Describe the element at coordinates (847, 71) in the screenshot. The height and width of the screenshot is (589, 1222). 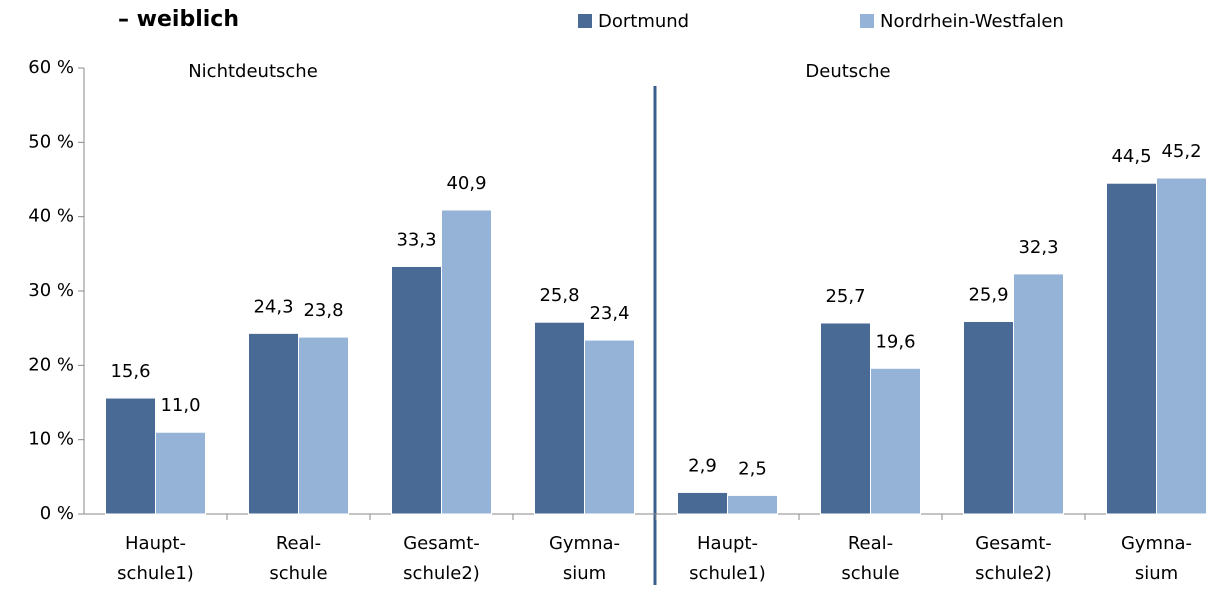
I see `group-label: Deutsche` at that location.